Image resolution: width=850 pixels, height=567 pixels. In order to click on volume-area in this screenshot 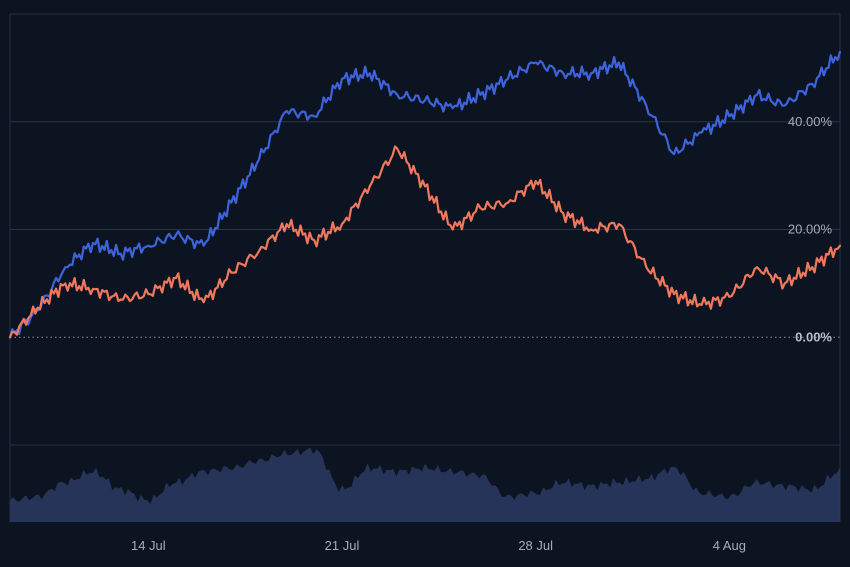, I will do `click(425, 484)`.